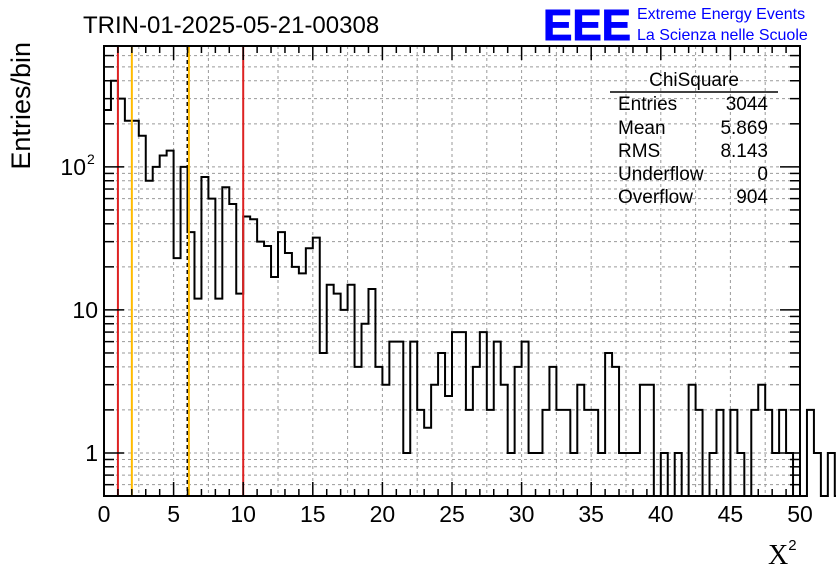 The height and width of the screenshot is (572, 836). I want to click on x-axis-label: X2, so click(782, 554).